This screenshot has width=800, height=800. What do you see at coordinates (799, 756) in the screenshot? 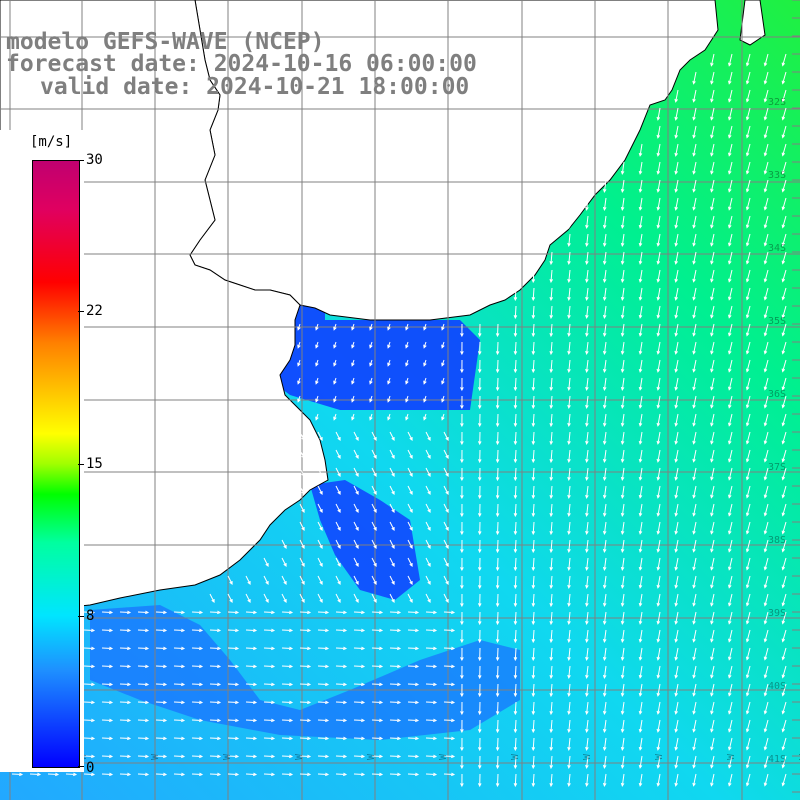
I see `lon-label: W` at bounding box center [799, 756].